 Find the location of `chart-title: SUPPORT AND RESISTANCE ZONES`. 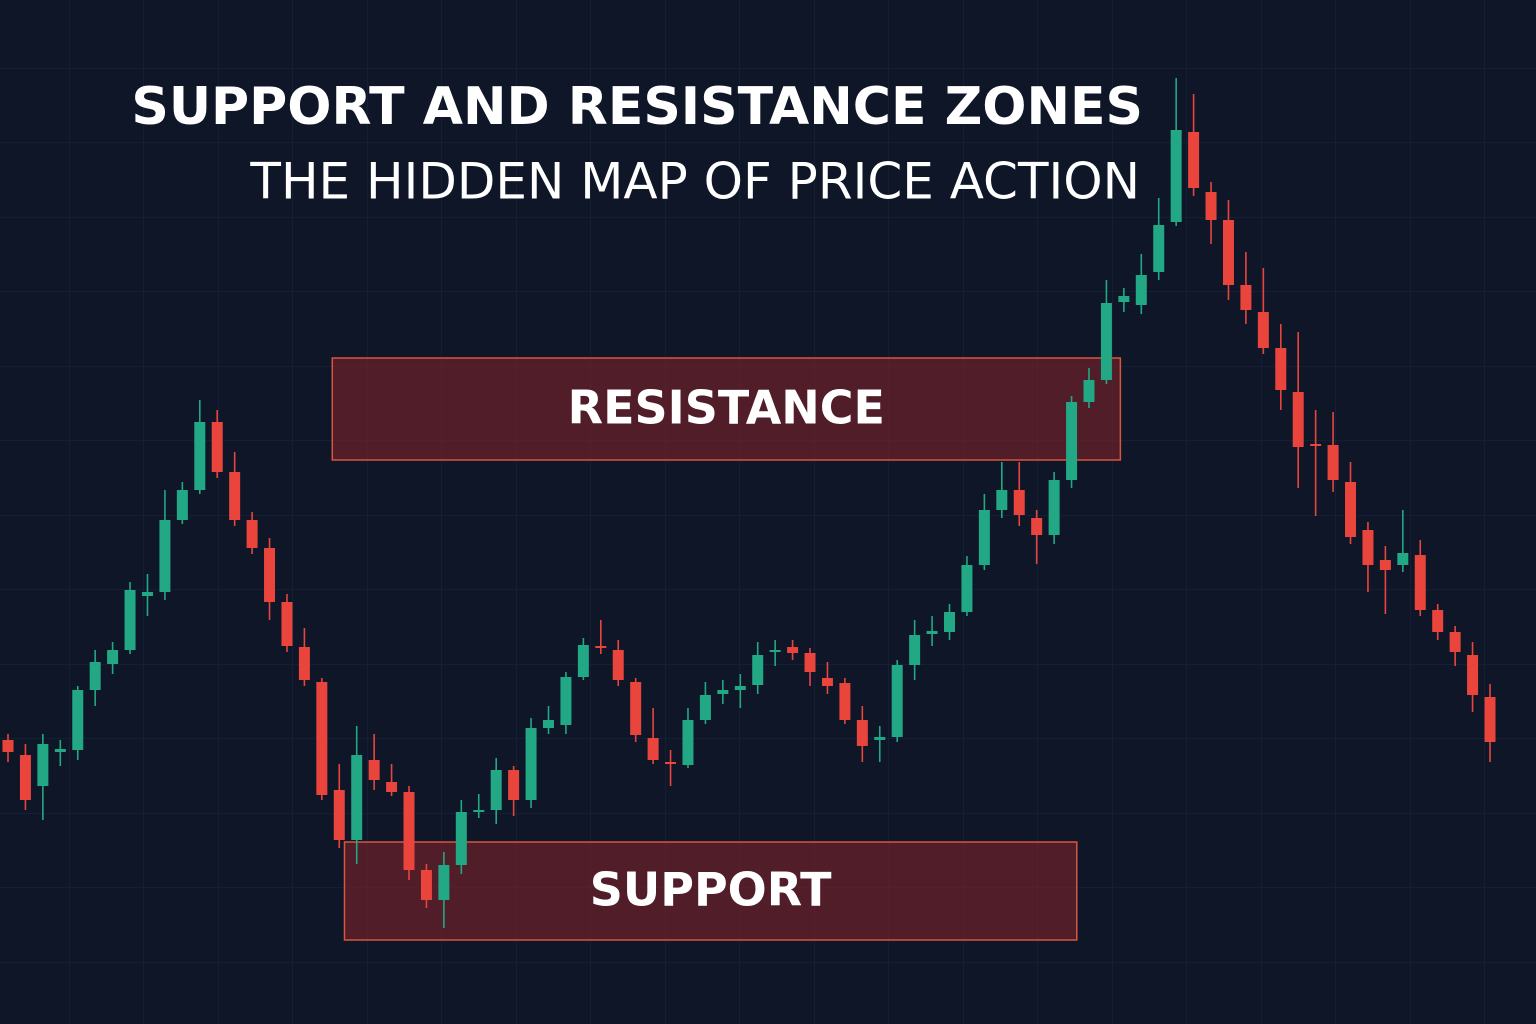

chart-title: SUPPORT AND RESISTANCE ZONES is located at coordinates (637, 107).